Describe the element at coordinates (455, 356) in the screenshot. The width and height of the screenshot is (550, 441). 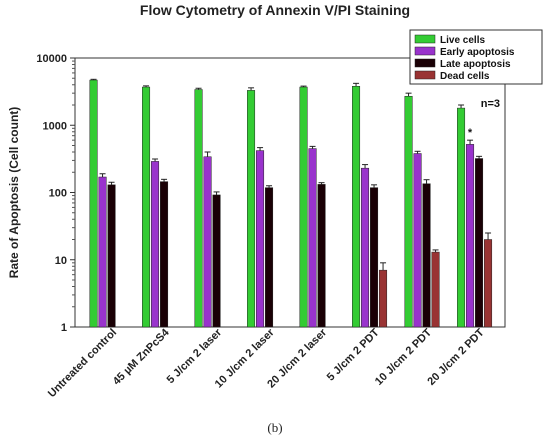
I see `x-tick-label: 20 J/cm 2 PDT` at that location.